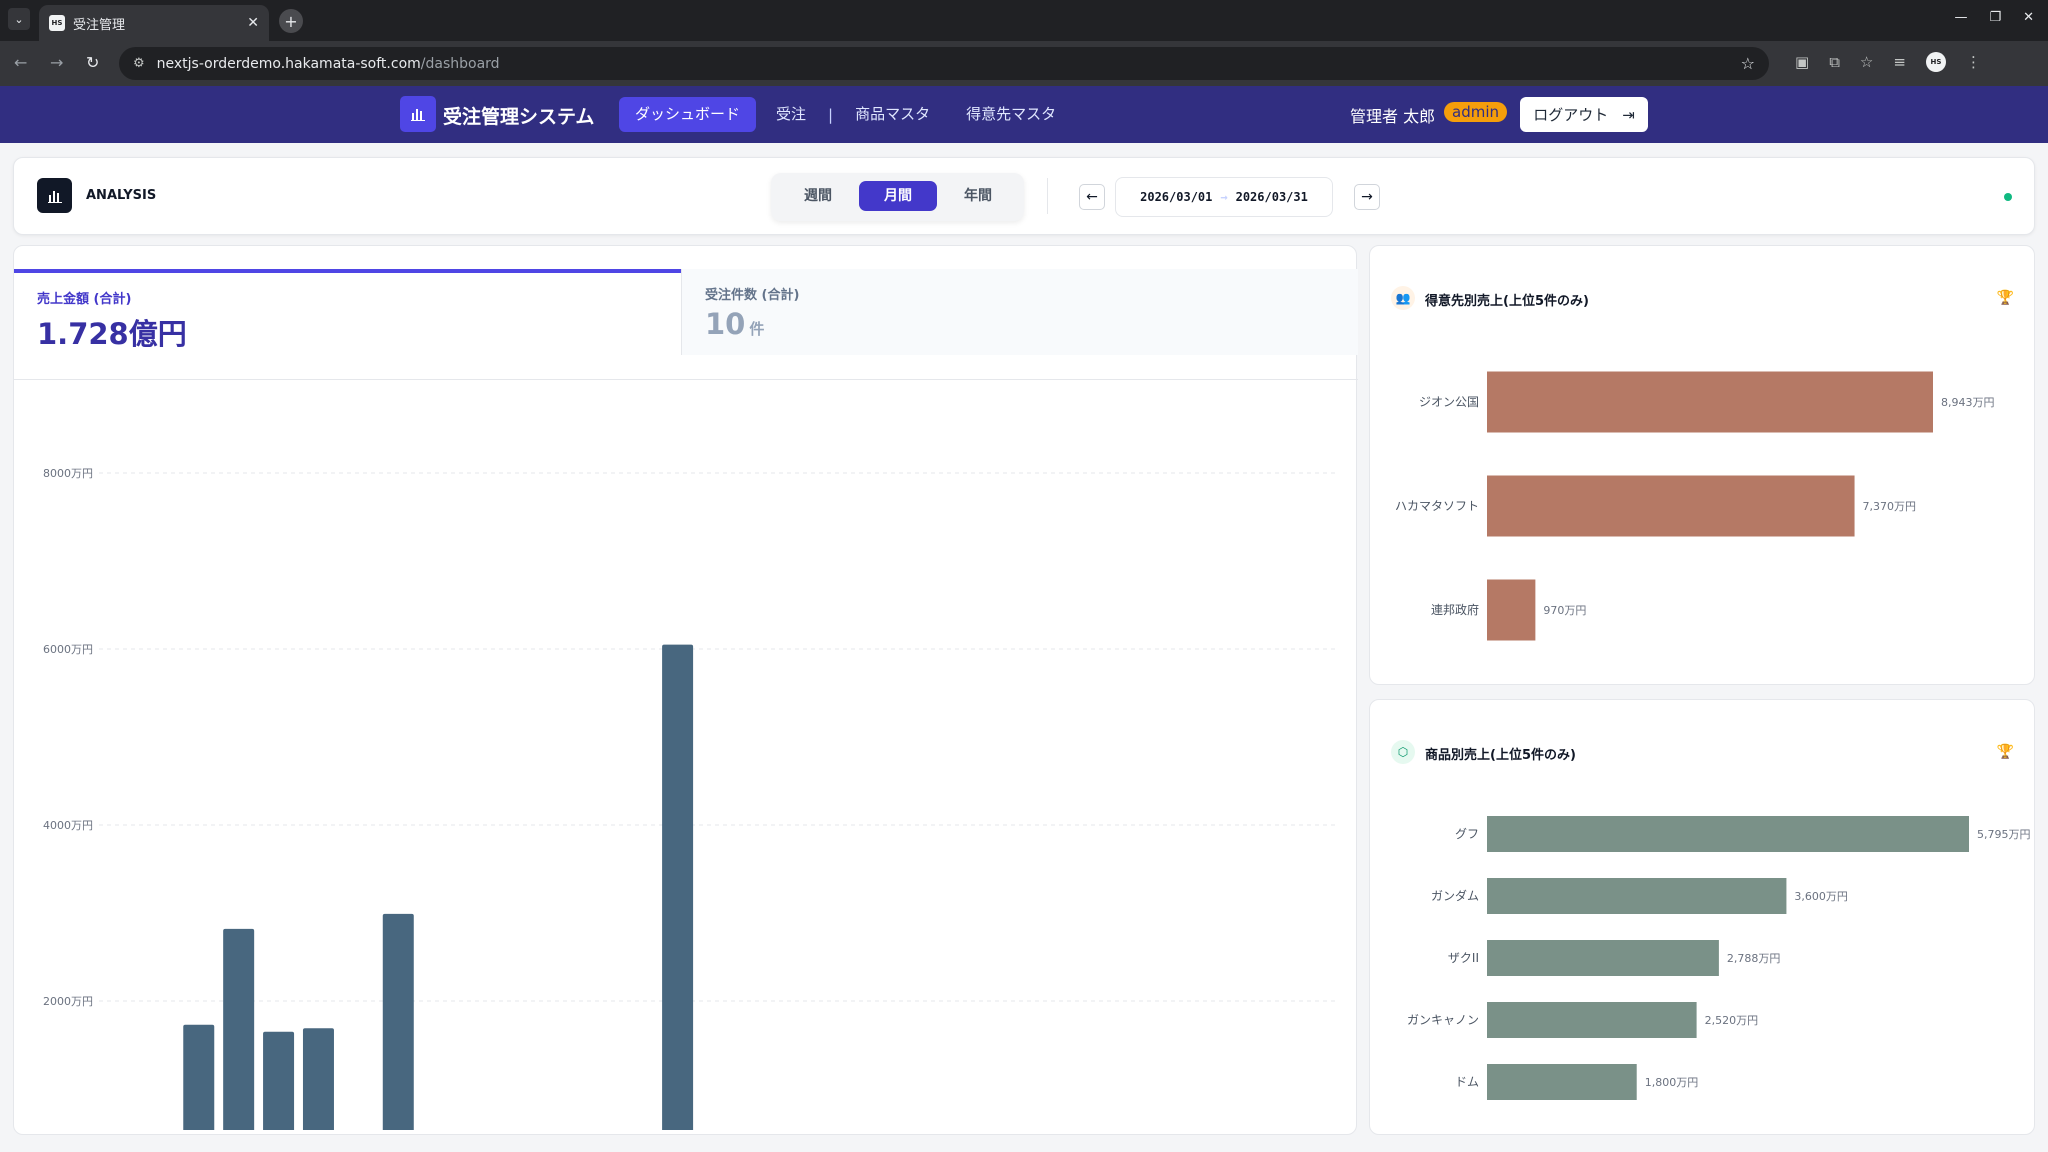 This screenshot has width=2048, height=1152. What do you see at coordinates (121, 195) in the screenshot?
I see `section-label: ANALYSIS` at bounding box center [121, 195].